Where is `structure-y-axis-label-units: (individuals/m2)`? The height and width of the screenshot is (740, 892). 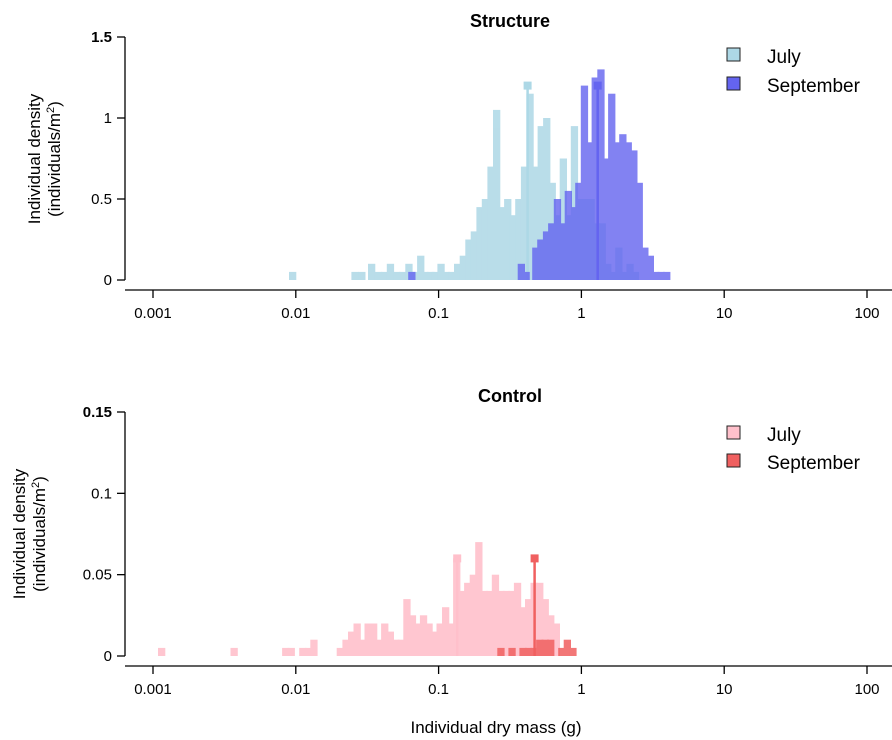
structure-y-axis-label-units: (individuals/m2) is located at coordinates (54, 159).